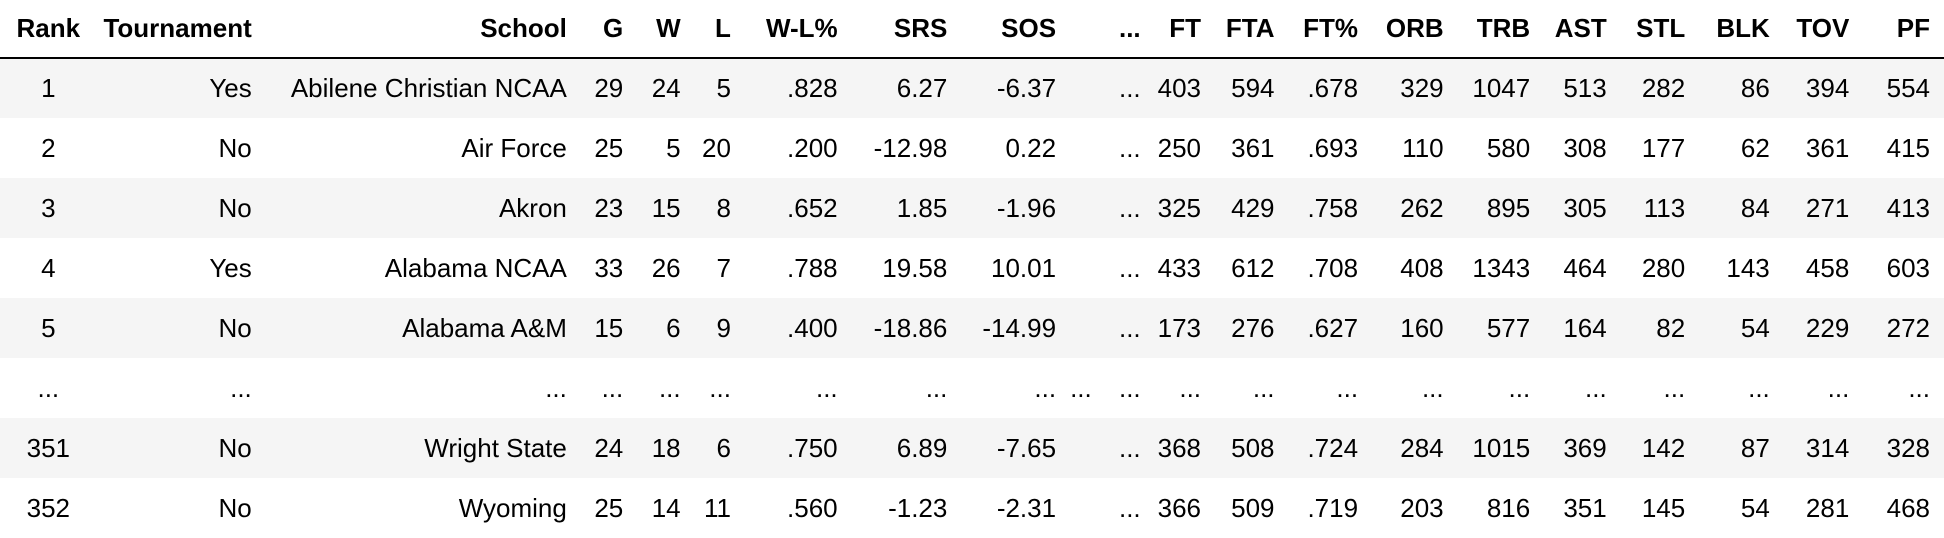 The image size is (1944, 538). Describe the element at coordinates (1423, 147) in the screenshot. I see `table-cell: 110` at that location.